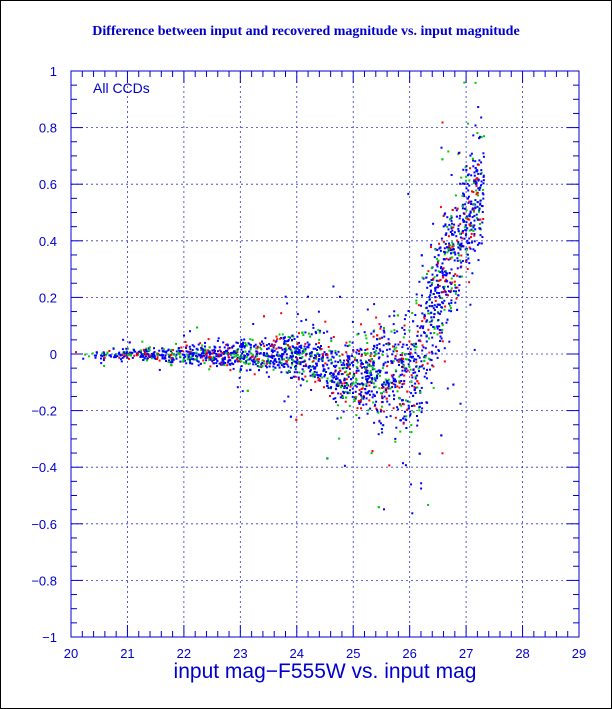  Describe the element at coordinates (466, 653) in the screenshot. I see `x-tick-label: 27` at that location.